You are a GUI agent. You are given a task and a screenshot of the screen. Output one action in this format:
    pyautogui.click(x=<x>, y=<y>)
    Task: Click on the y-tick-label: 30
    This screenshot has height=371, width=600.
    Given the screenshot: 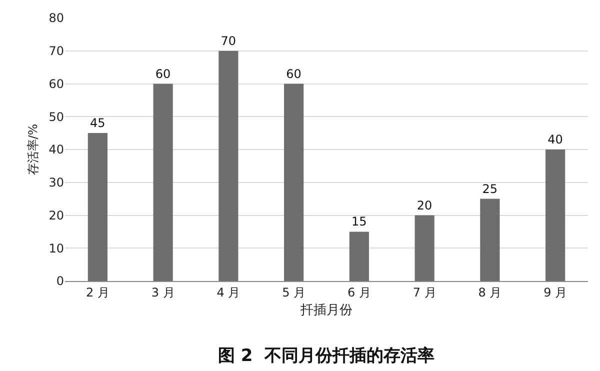 What is the action you would take?
    pyautogui.click(x=56, y=183)
    